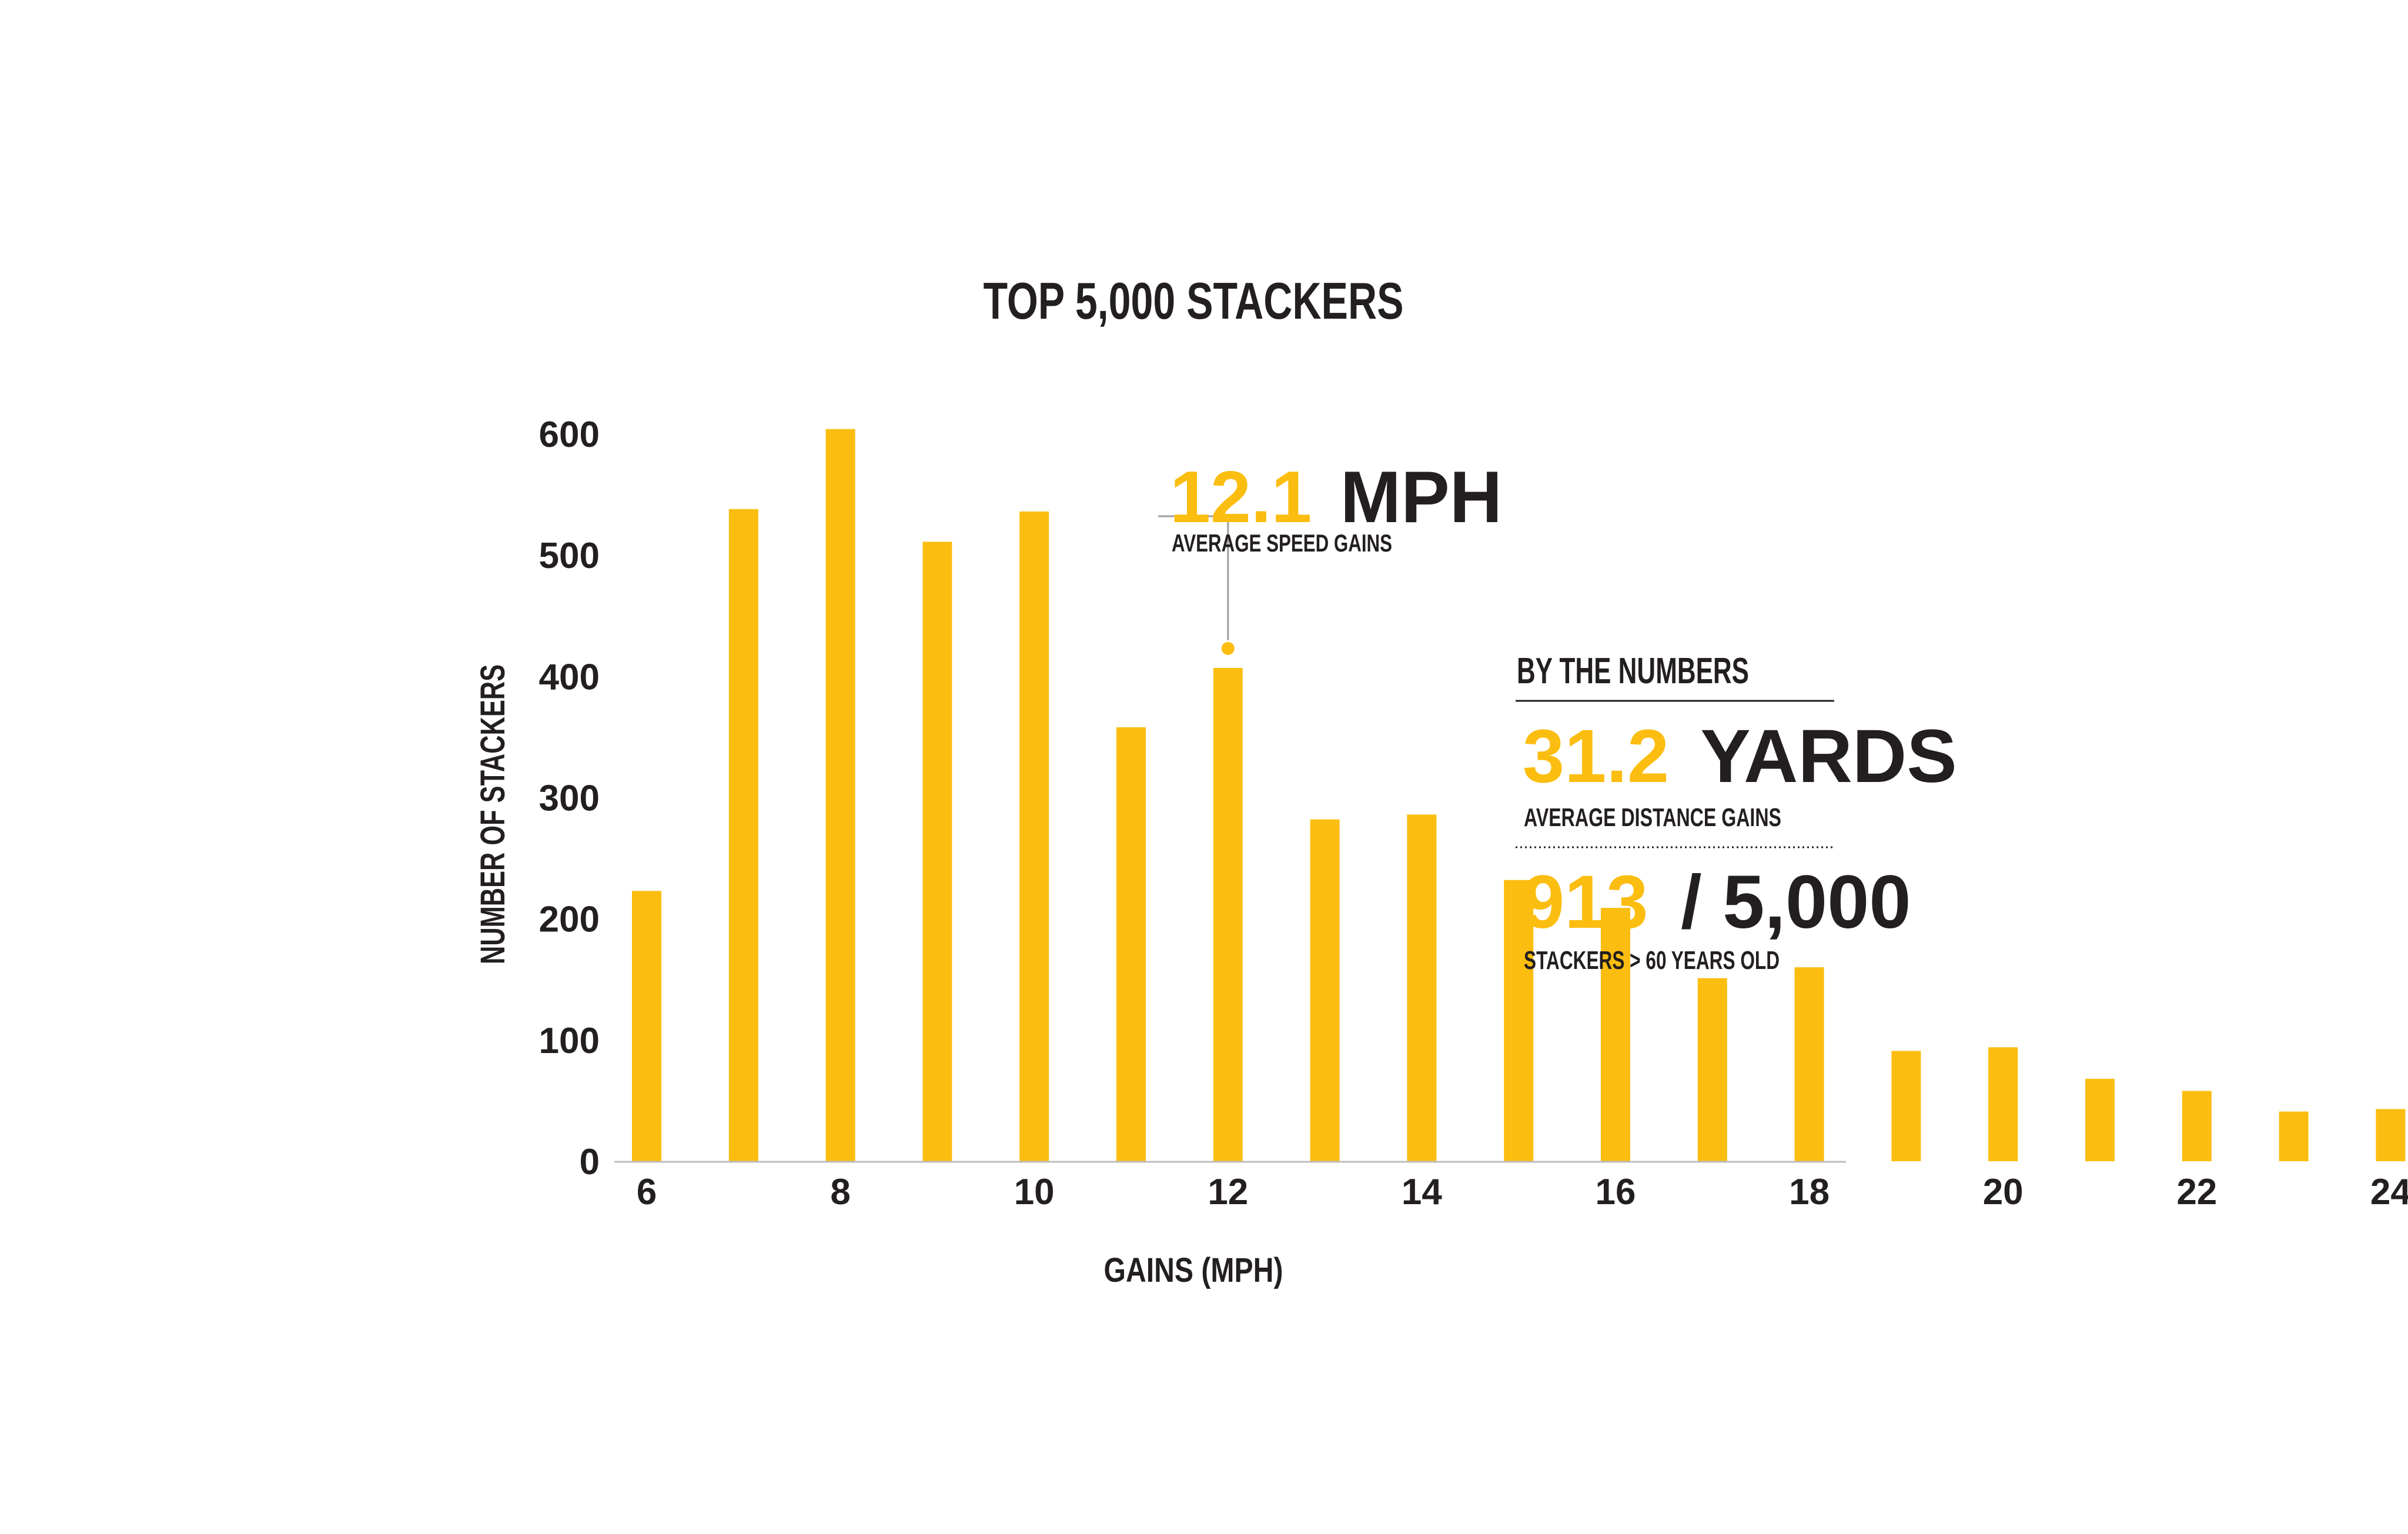  I want to click on x-tick-labels: 681012141618202224262830, so click(1522, 1192).